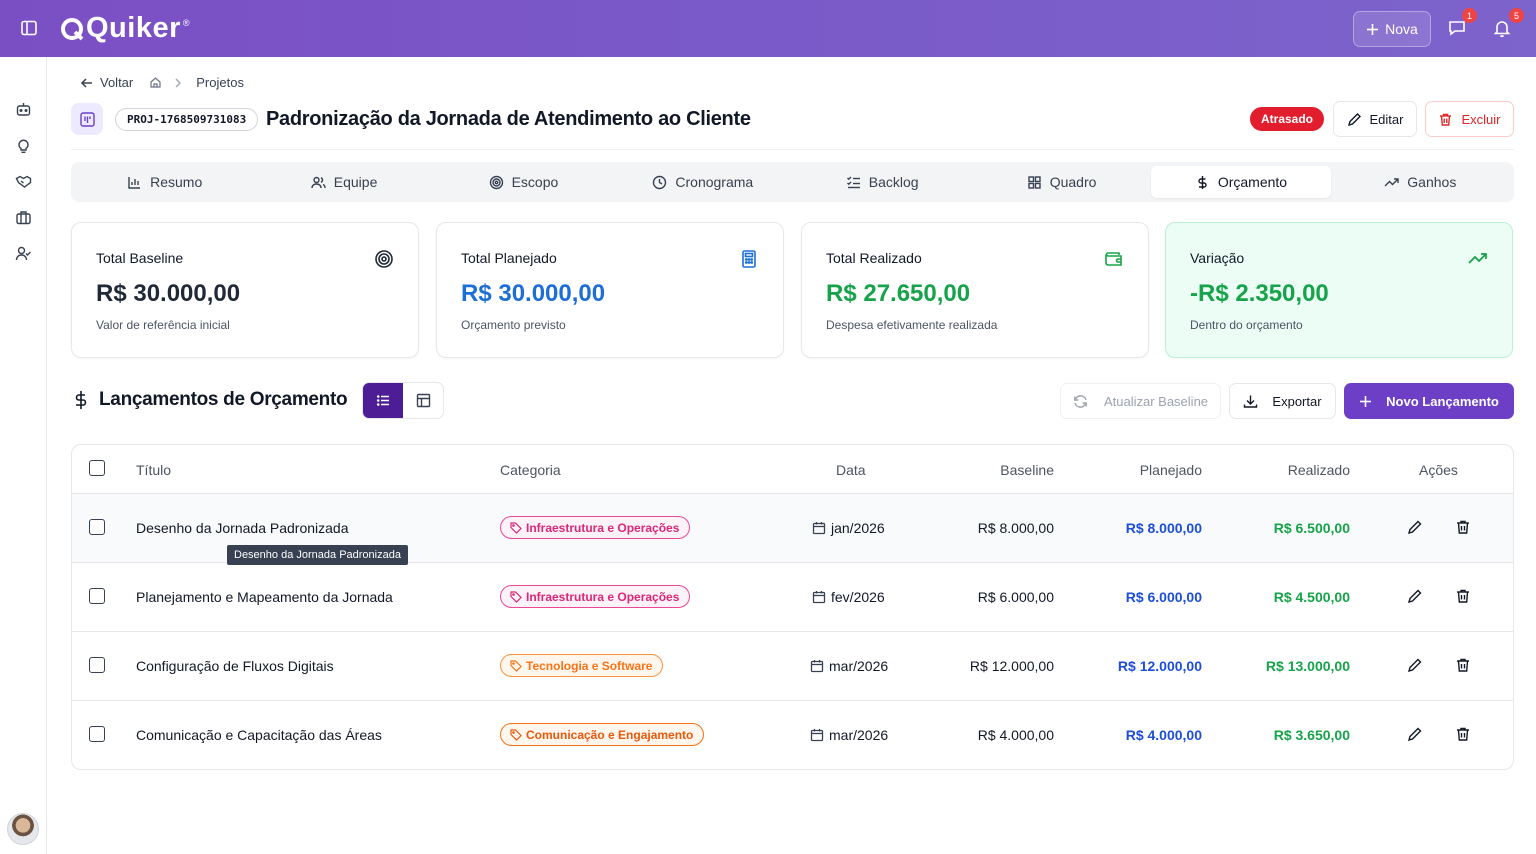  Describe the element at coordinates (1163, 735) in the screenshot. I see `row-planned: R$ 4.000,00` at that location.